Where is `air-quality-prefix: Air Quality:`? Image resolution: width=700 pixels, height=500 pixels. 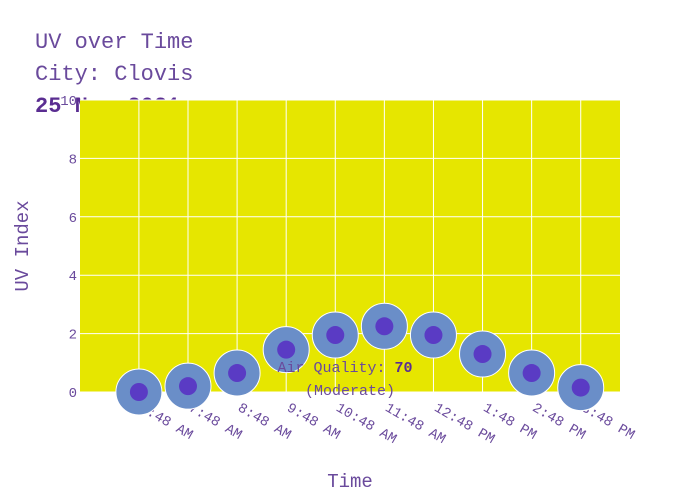
air-quality-prefix: Air Quality: is located at coordinates (335, 368).